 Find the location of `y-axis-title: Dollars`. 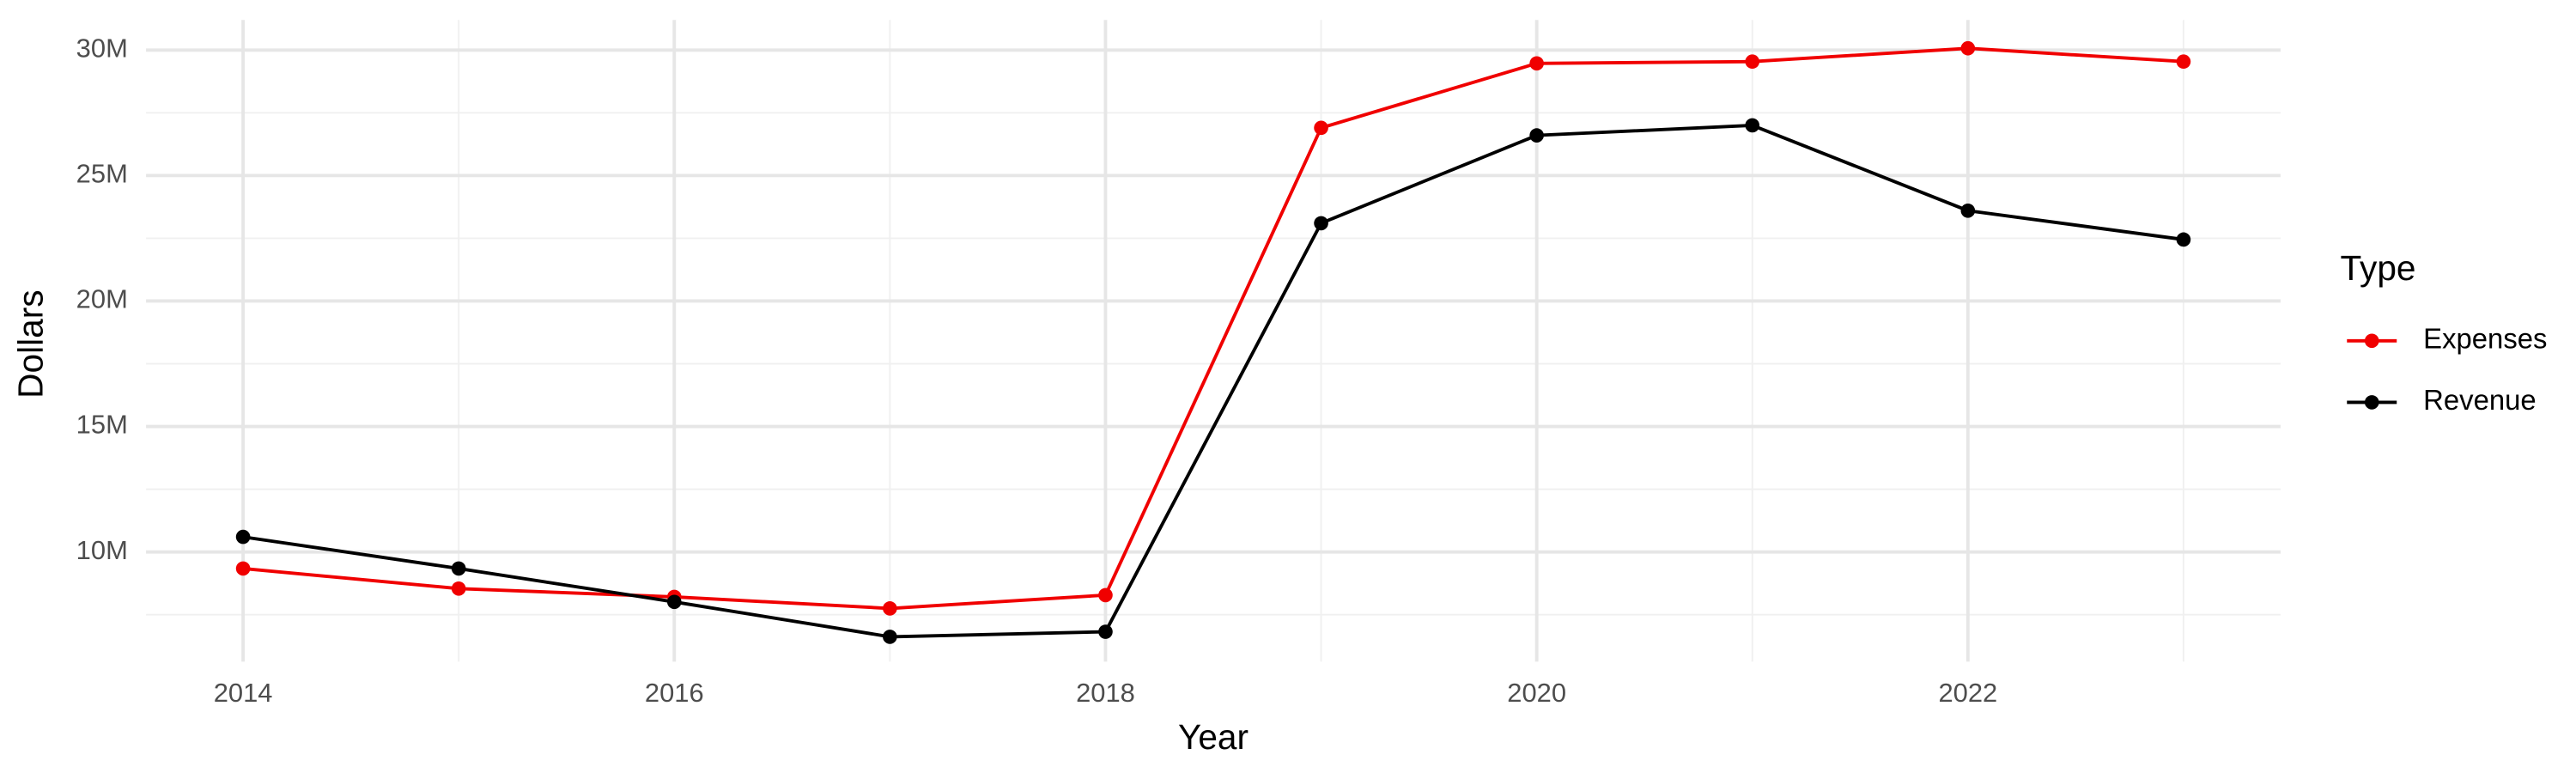

y-axis-title: Dollars is located at coordinates (30, 343).